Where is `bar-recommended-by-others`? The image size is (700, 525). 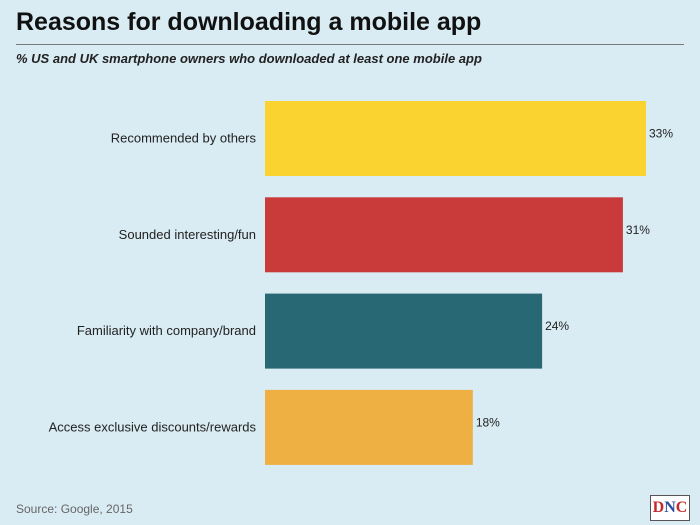 bar-recommended-by-others is located at coordinates (455, 138).